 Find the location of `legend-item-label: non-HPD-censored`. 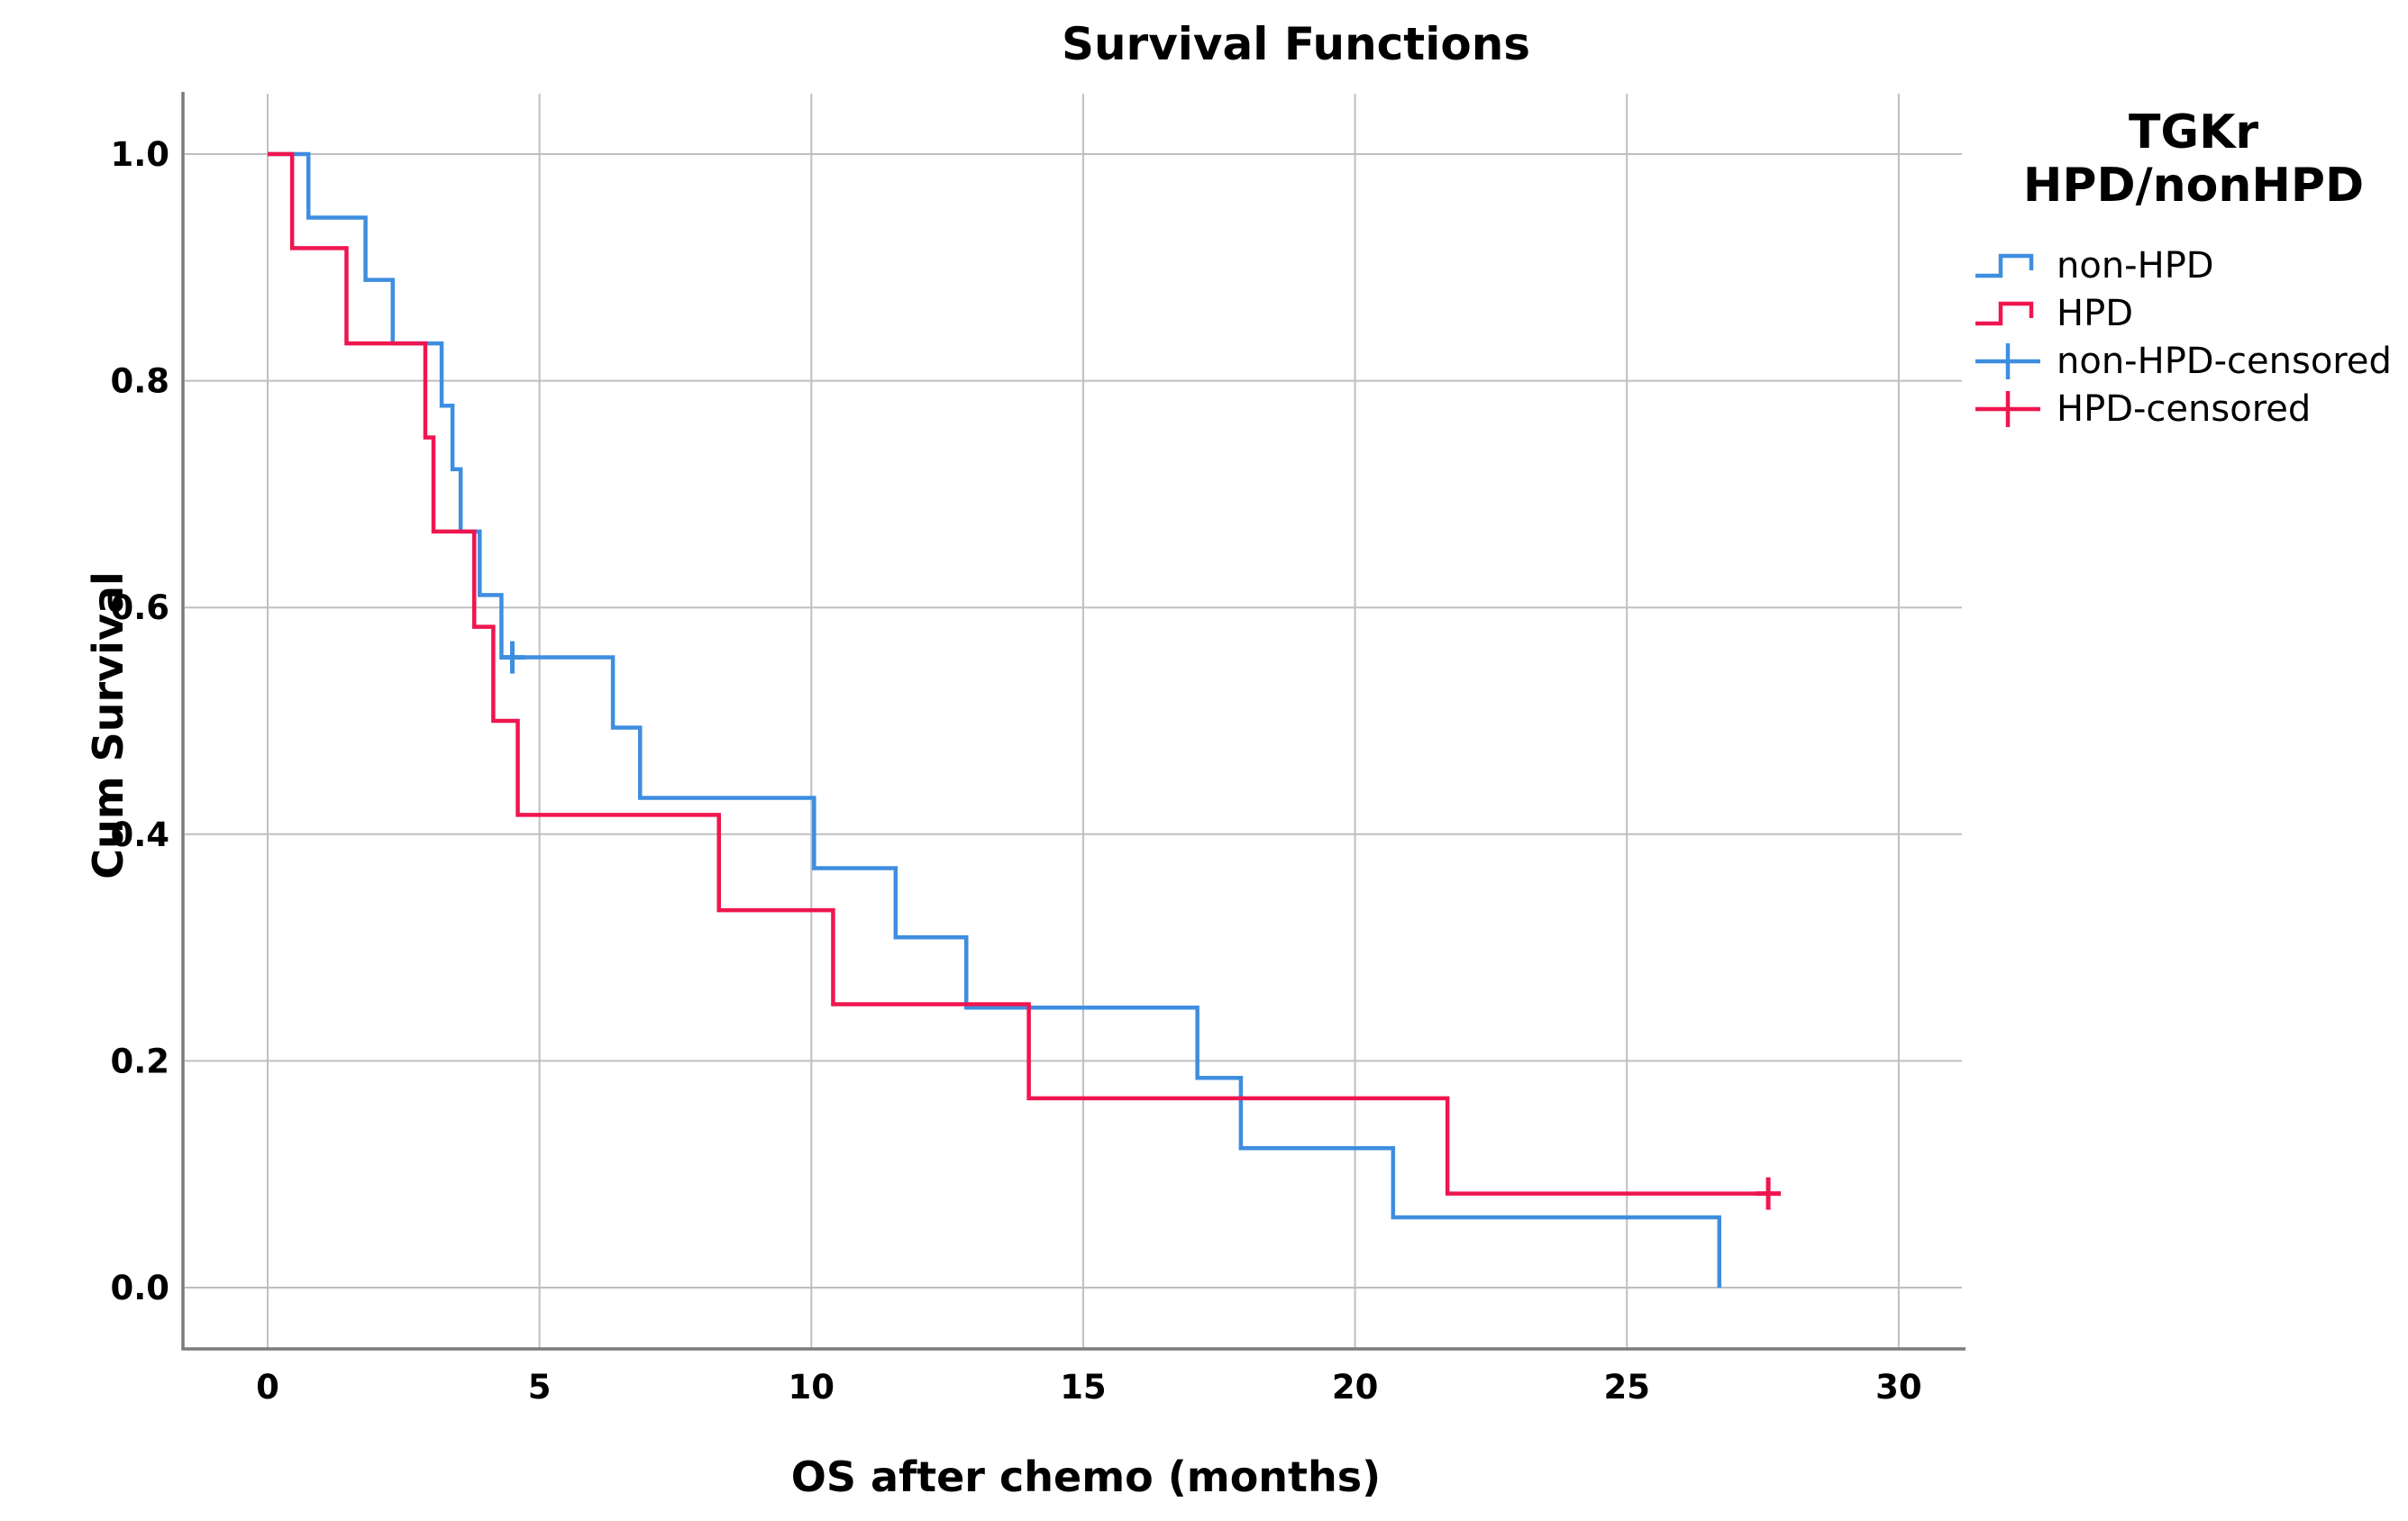

legend-item-label: non-HPD-censored is located at coordinates (2224, 361).